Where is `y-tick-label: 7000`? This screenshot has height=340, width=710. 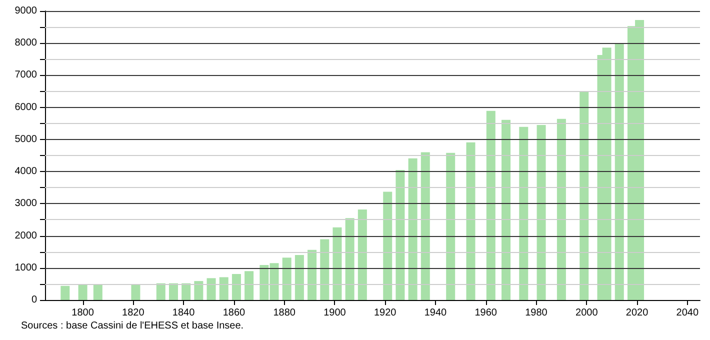
y-tick-label: 7000 is located at coordinates (26, 75).